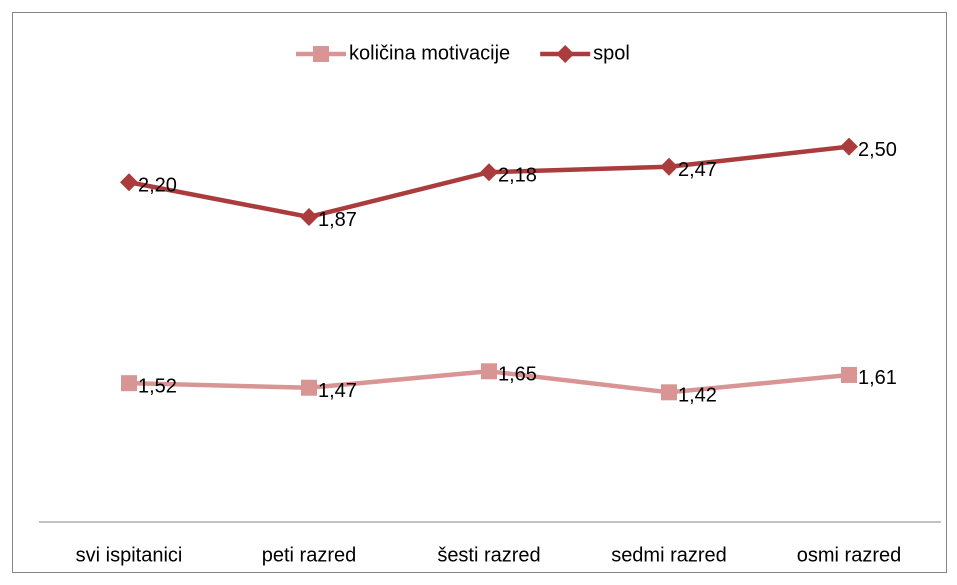  I want to click on x-tick-label: svi ispitanici, so click(129, 555).